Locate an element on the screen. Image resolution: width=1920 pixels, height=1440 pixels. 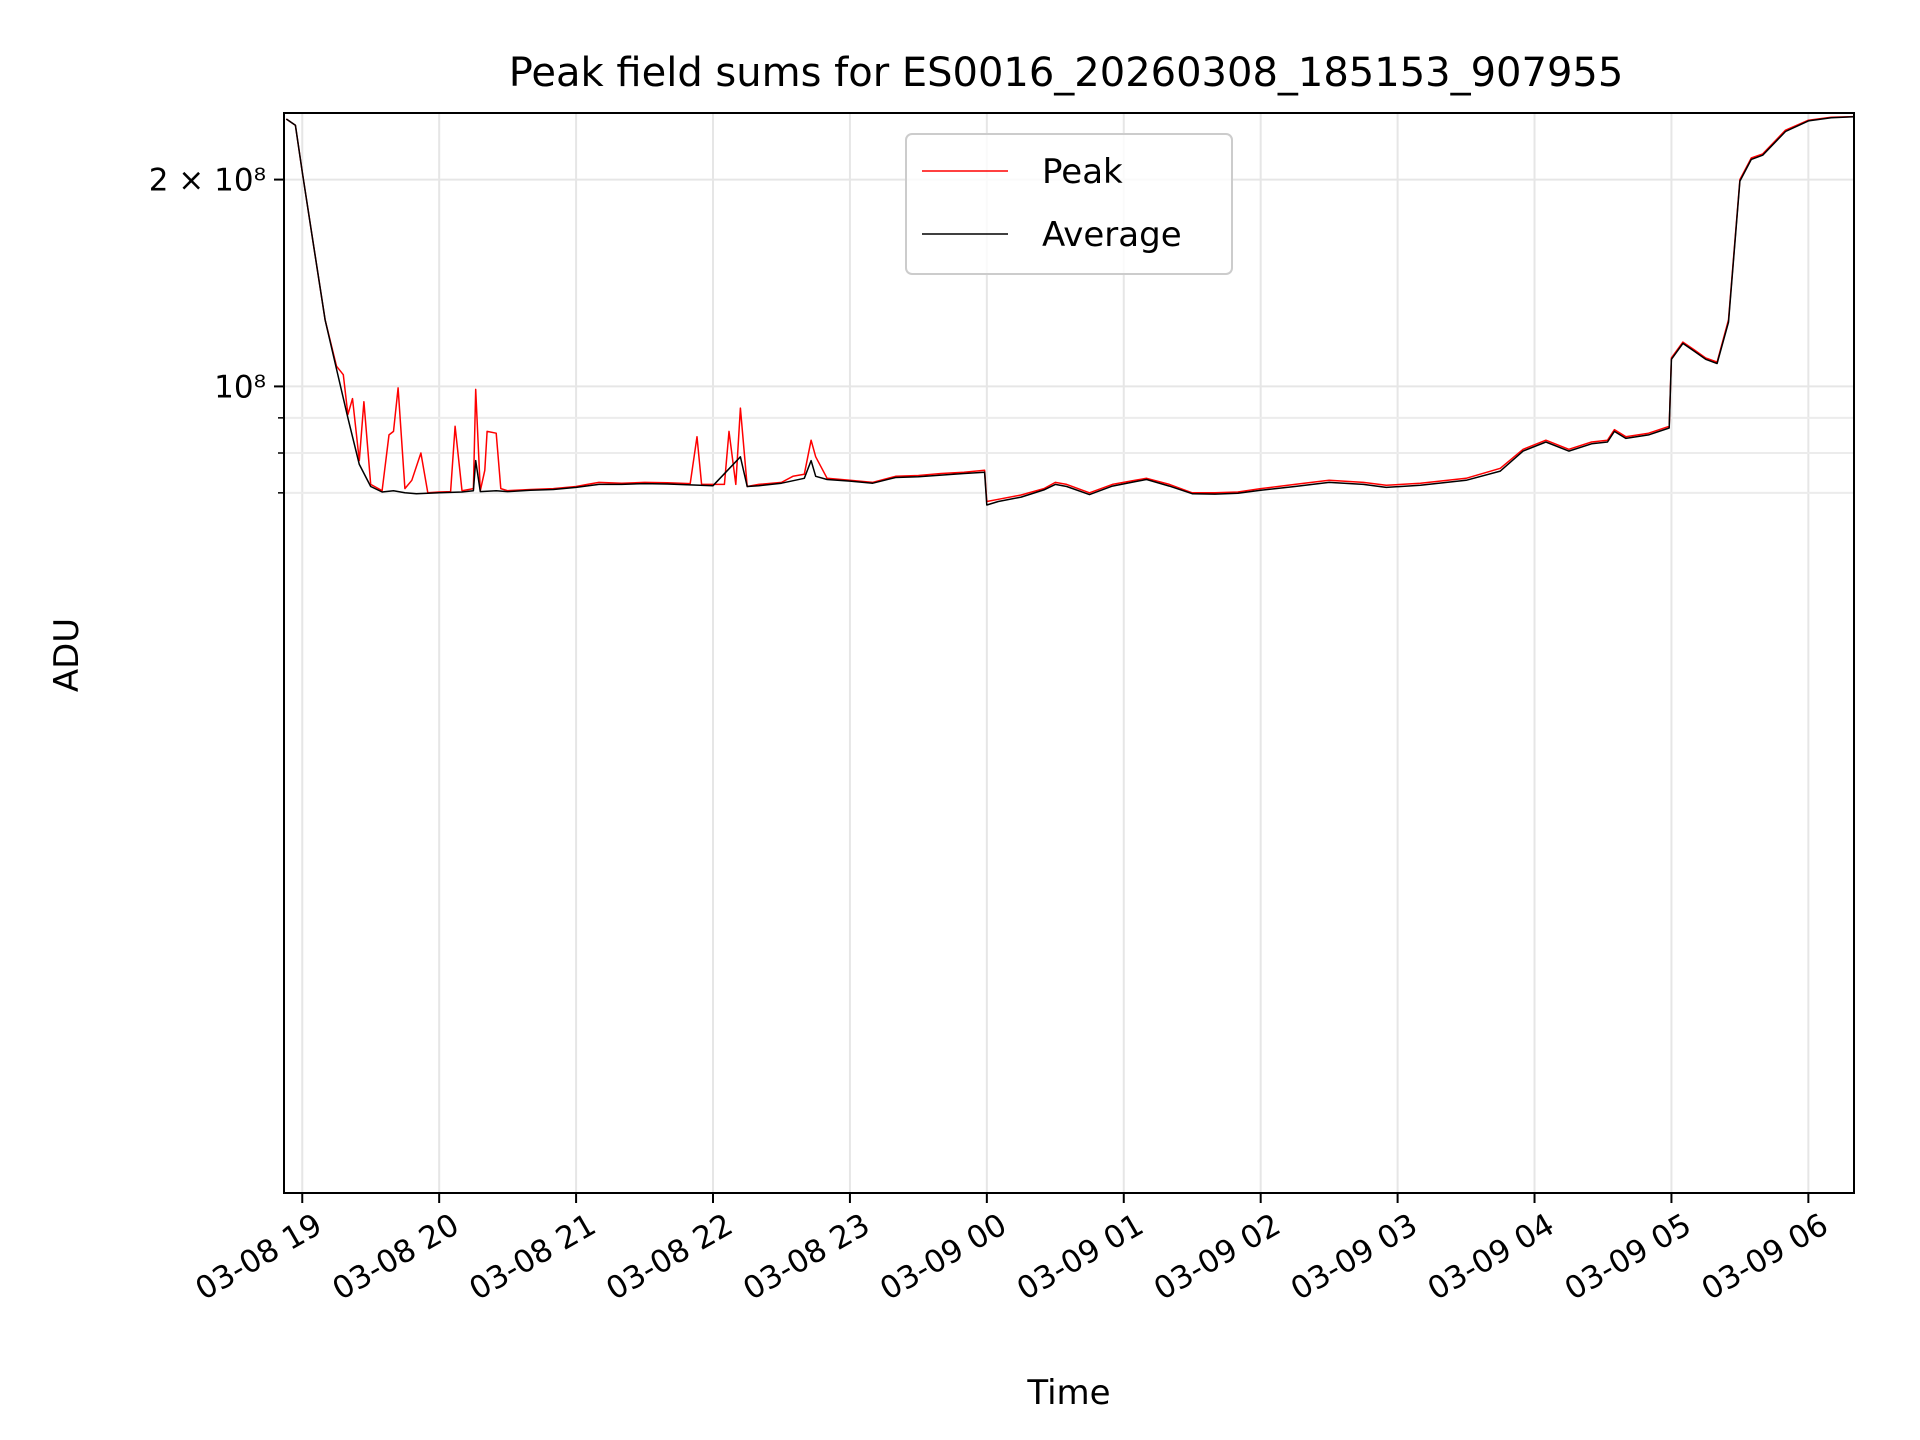
legend-average-label: Average is located at coordinates (1112, 235).